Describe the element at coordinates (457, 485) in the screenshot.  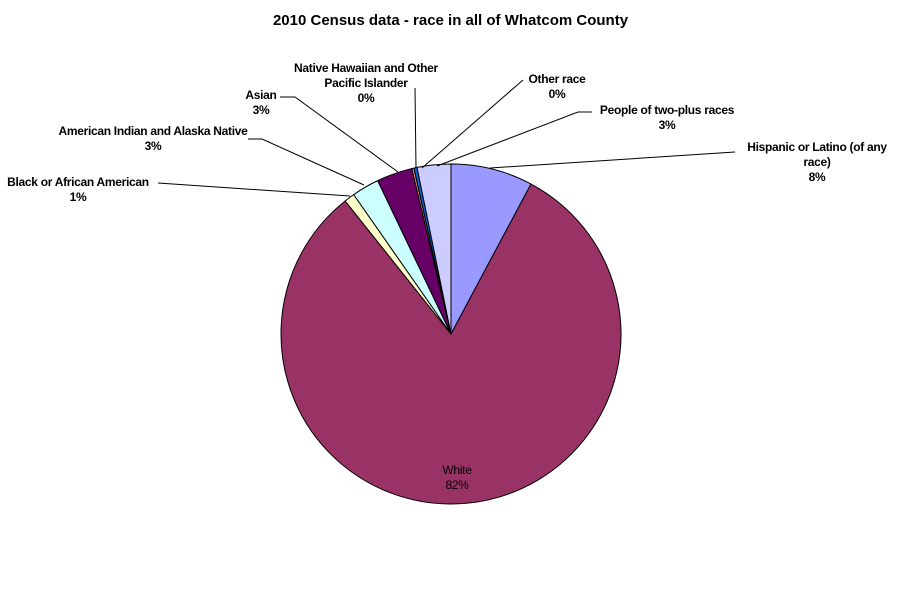
I see `value-label: 82%` at that location.